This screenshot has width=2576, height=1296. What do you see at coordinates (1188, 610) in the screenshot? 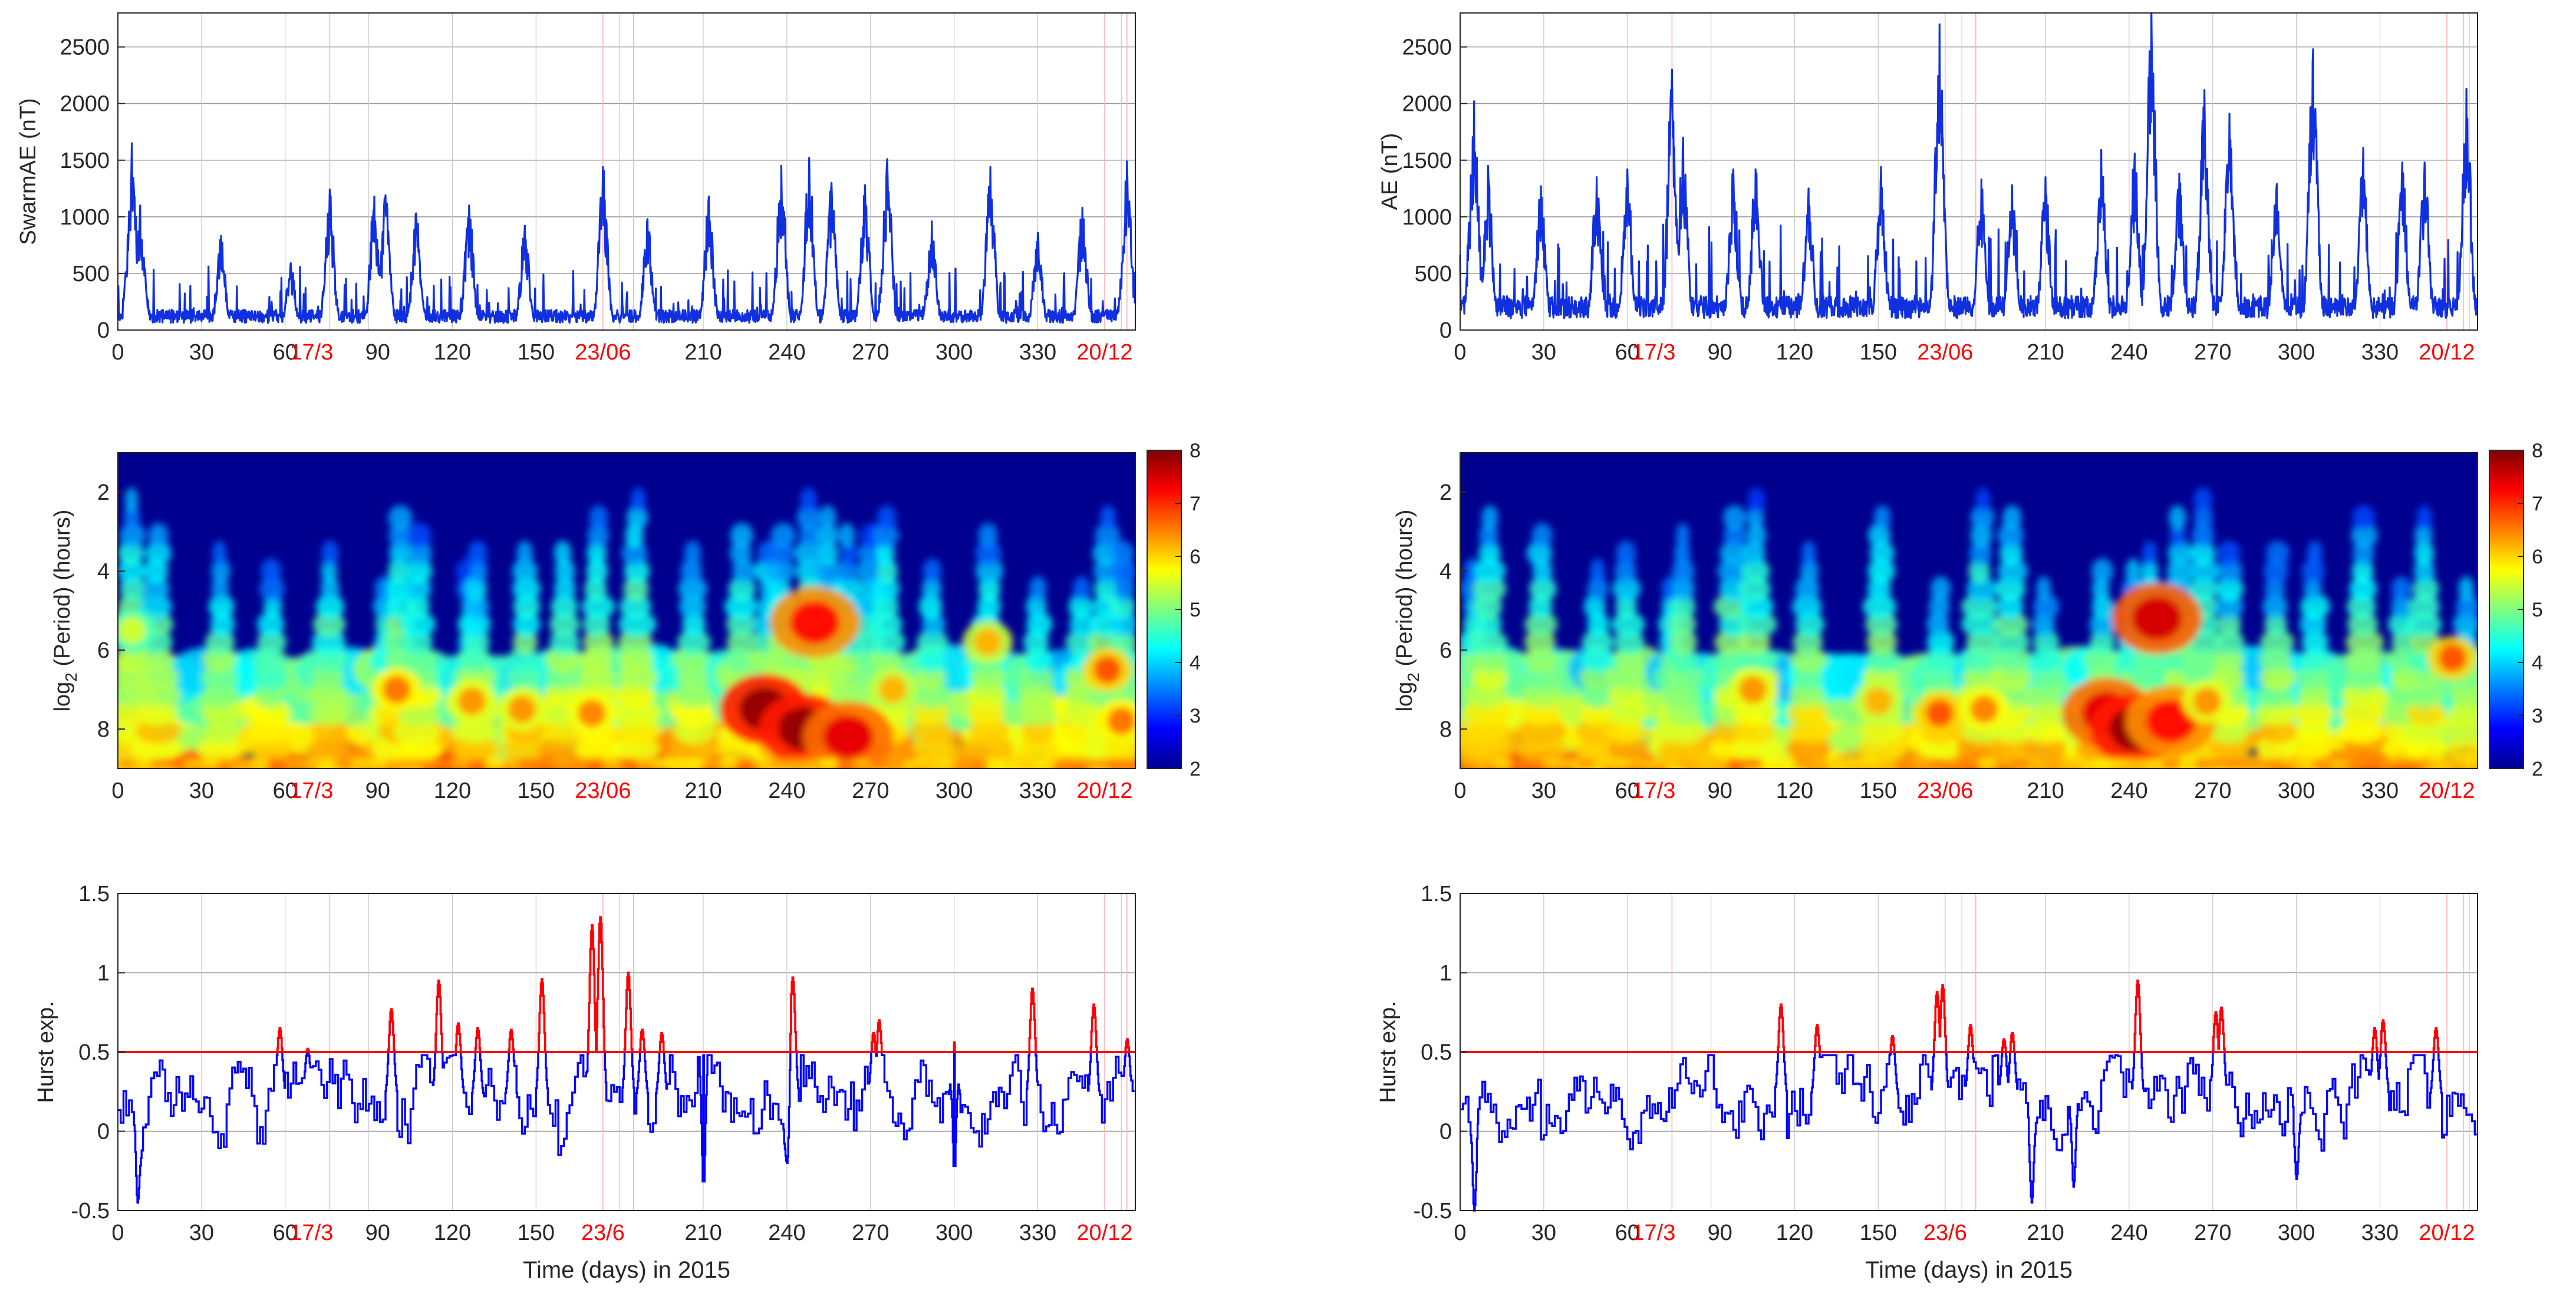
I see `swarm-wavelet-colorbar-ticks: 2 3 4 5 6 7 8` at bounding box center [1188, 610].